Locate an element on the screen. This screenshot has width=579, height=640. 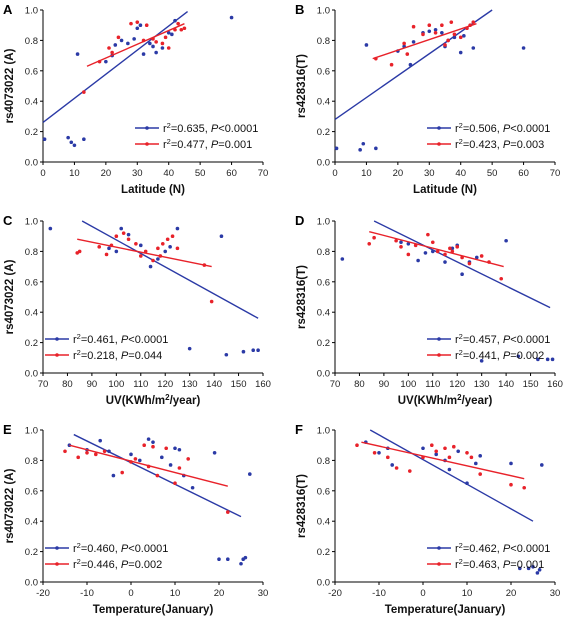
legend-marker-red is located at coordinates (439, 355).